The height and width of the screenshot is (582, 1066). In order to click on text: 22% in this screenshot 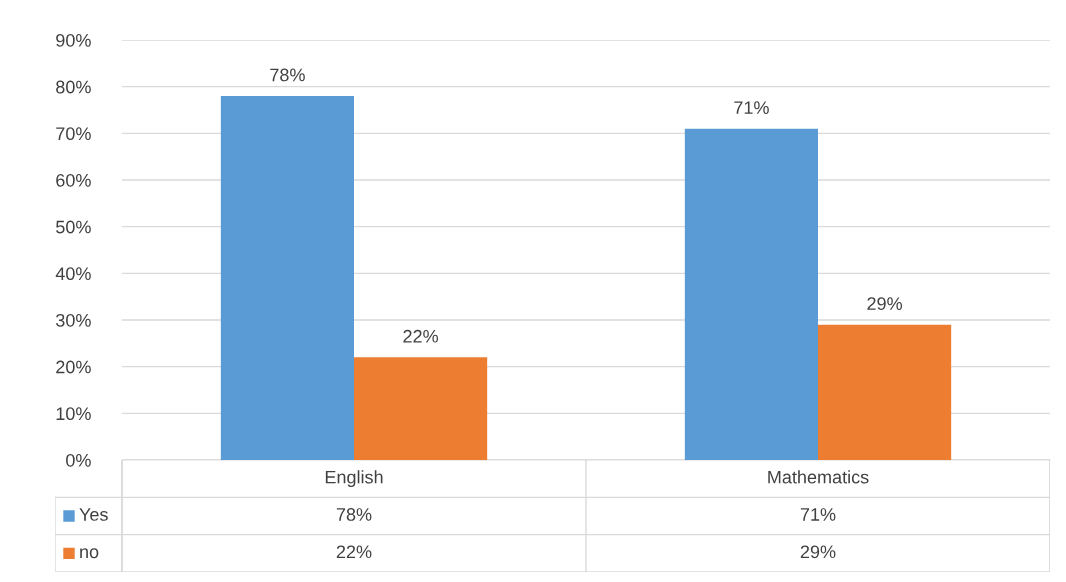, I will do `click(421, 336)`.